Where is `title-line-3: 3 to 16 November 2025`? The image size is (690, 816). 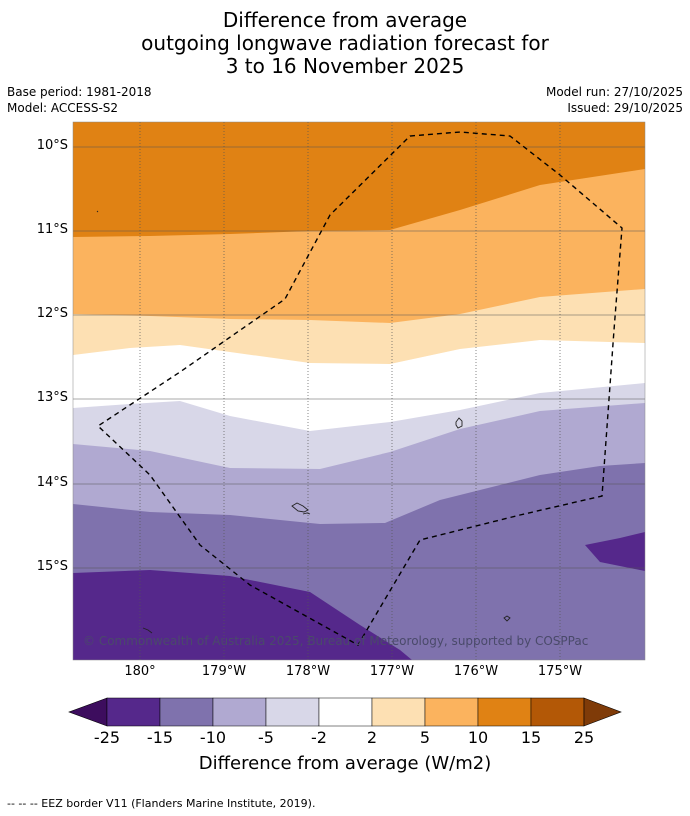
title-line-3: 3 to 16 November 2025 is located at coordinates (345, 66).